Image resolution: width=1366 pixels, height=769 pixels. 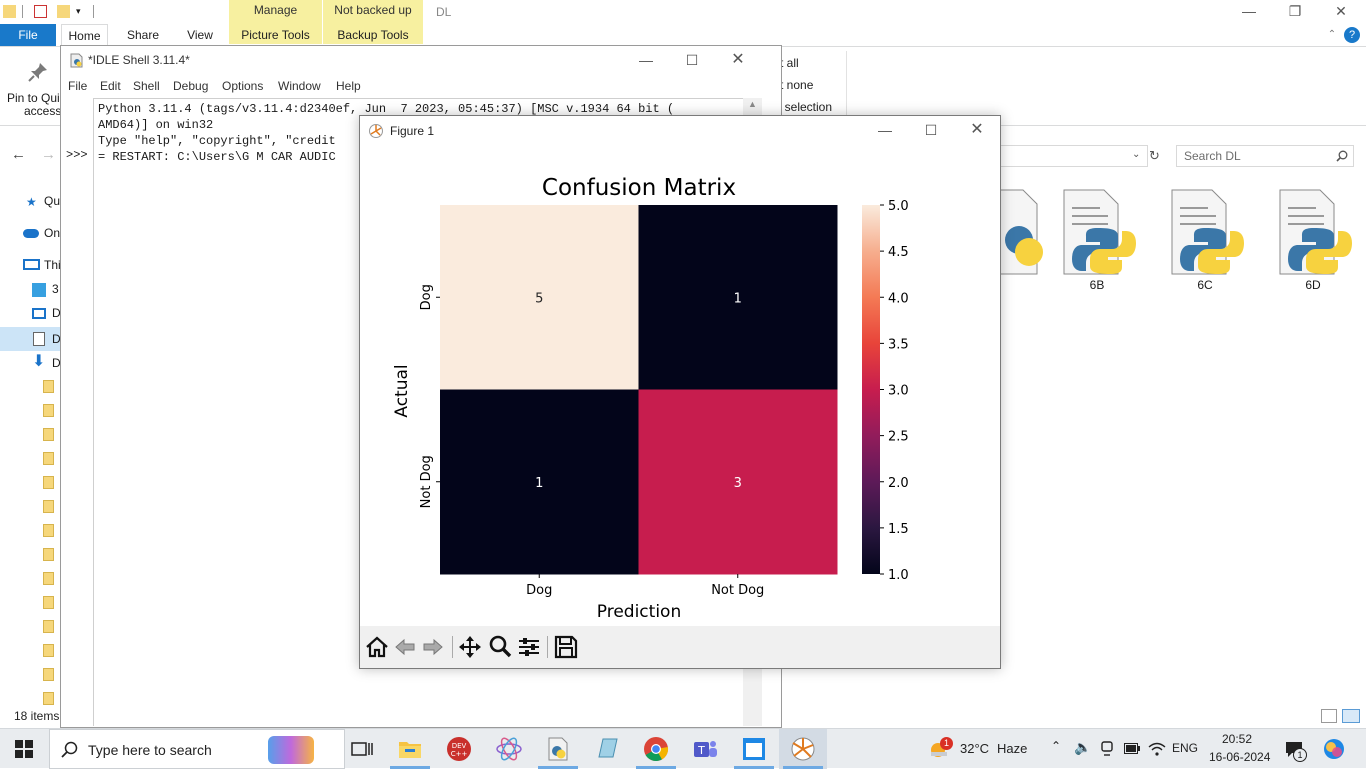 I want to click on back-arrow-icon: ←, so click(x=18, y=154).